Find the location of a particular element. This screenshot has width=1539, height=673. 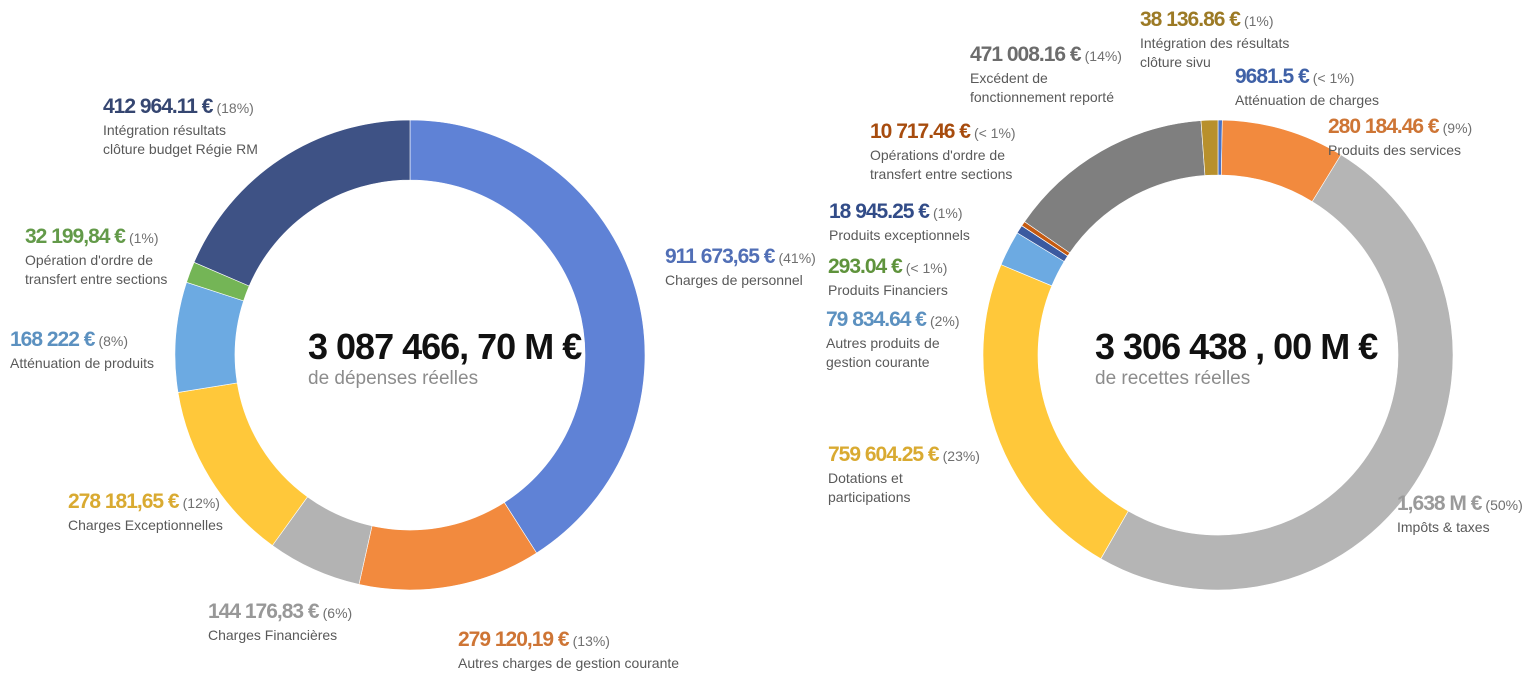

label-head: 79 834.64 € (2%) is located at coordinates (893, 320).